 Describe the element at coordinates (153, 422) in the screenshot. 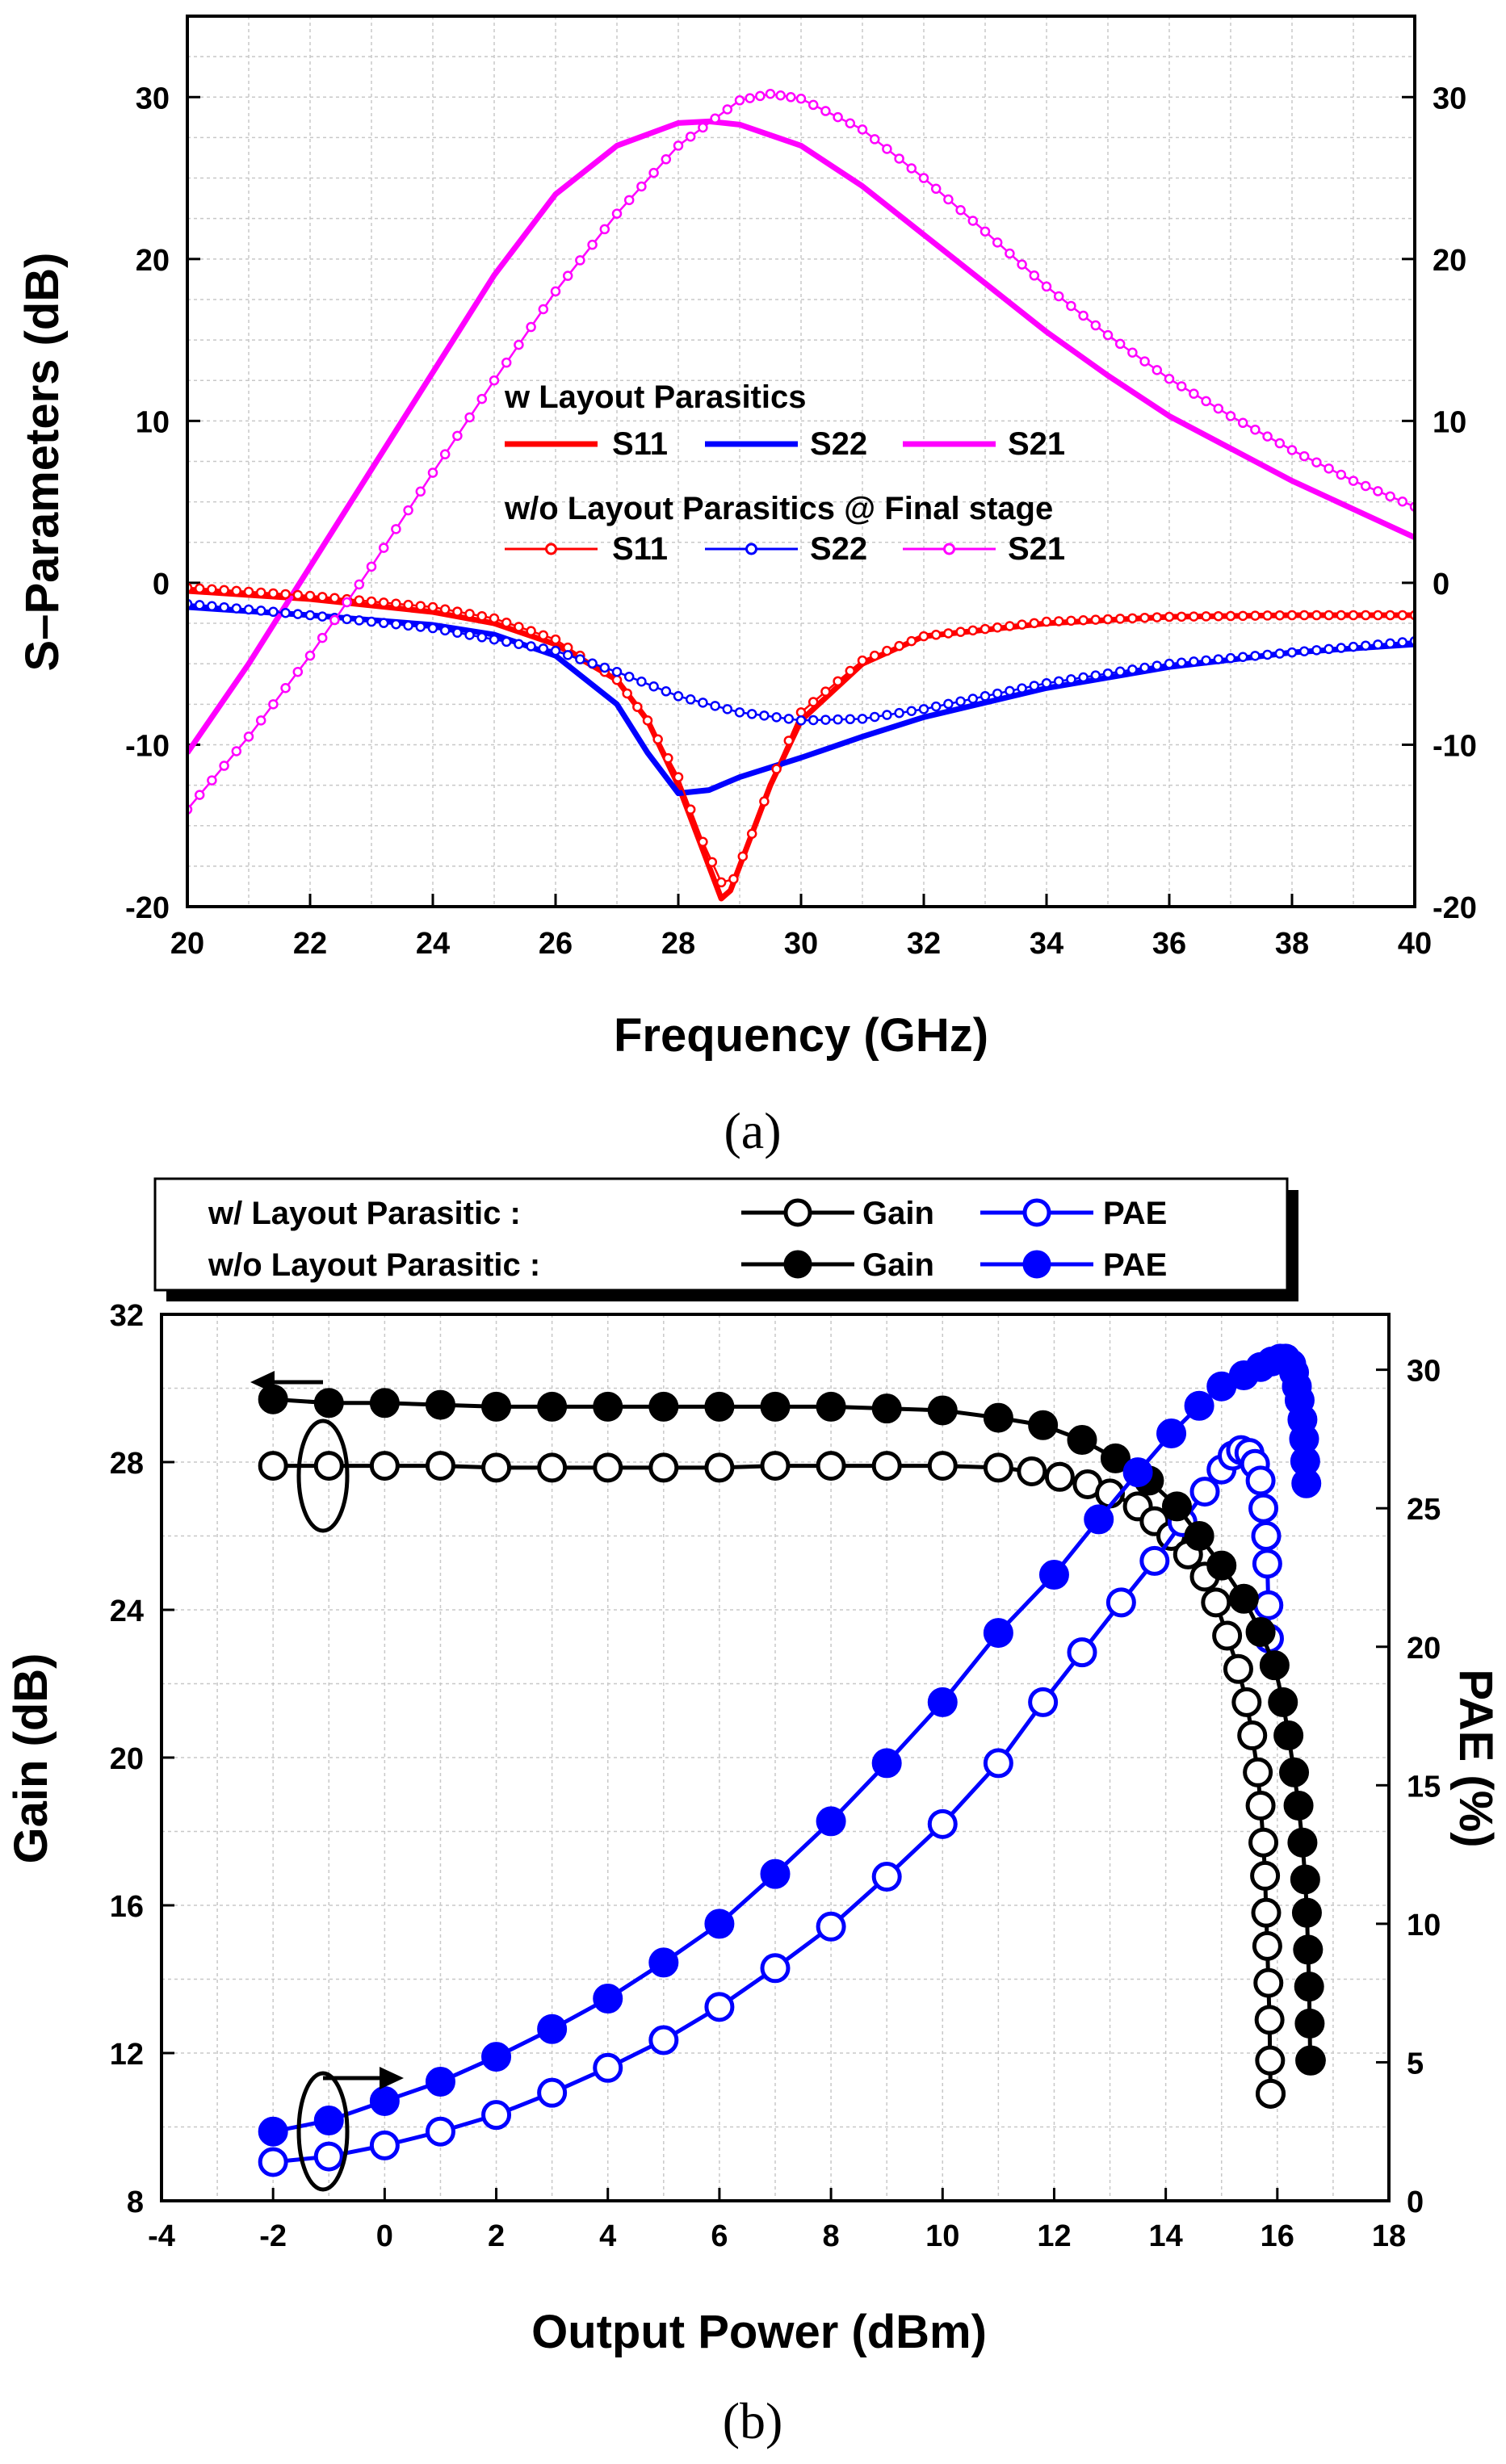

I see `y-tick-label: 10` at that location.